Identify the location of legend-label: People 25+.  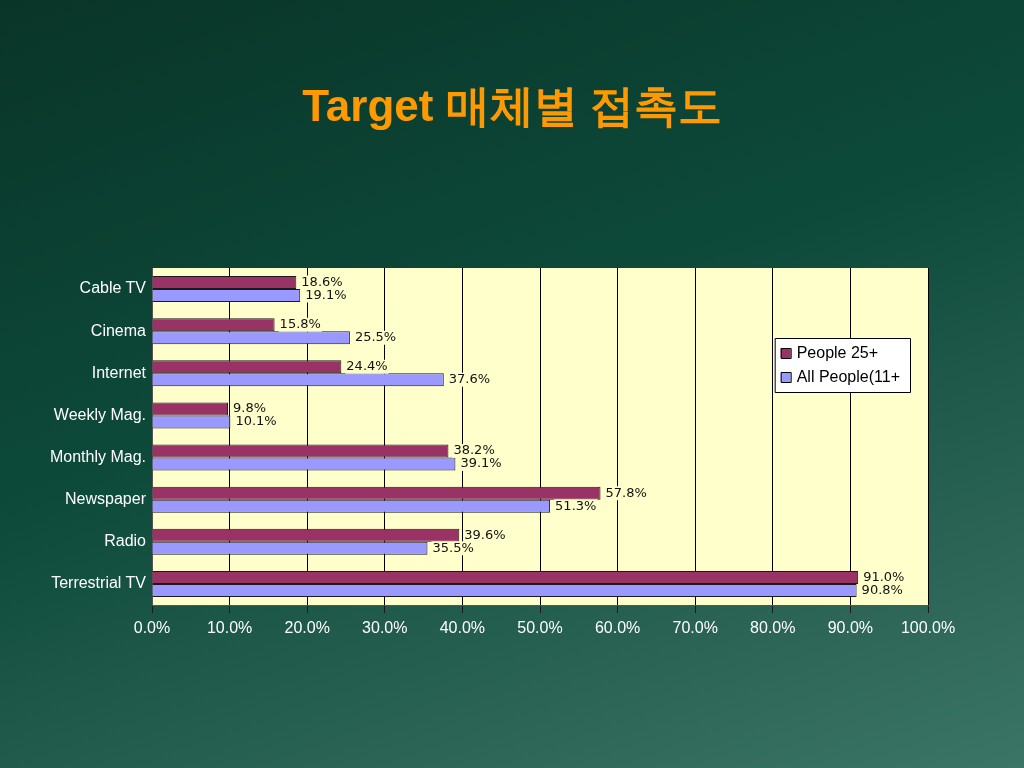
(837, 353).